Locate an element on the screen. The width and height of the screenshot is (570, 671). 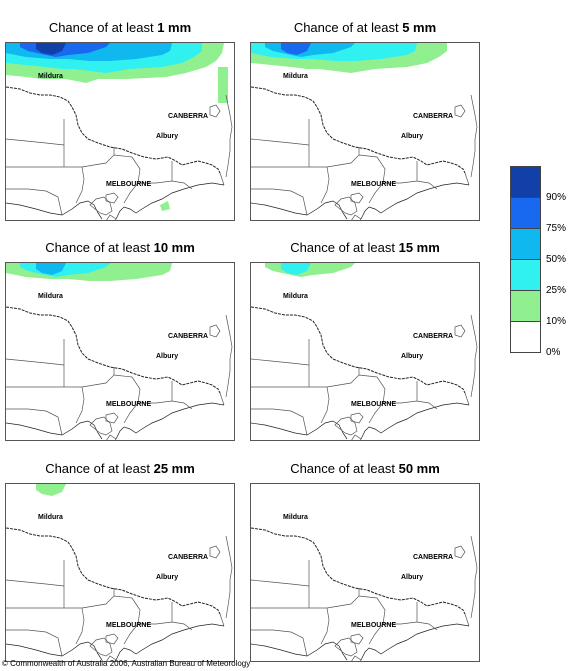
panel-title: Chance of at least 50 mm is located at coordinates (365, 468).